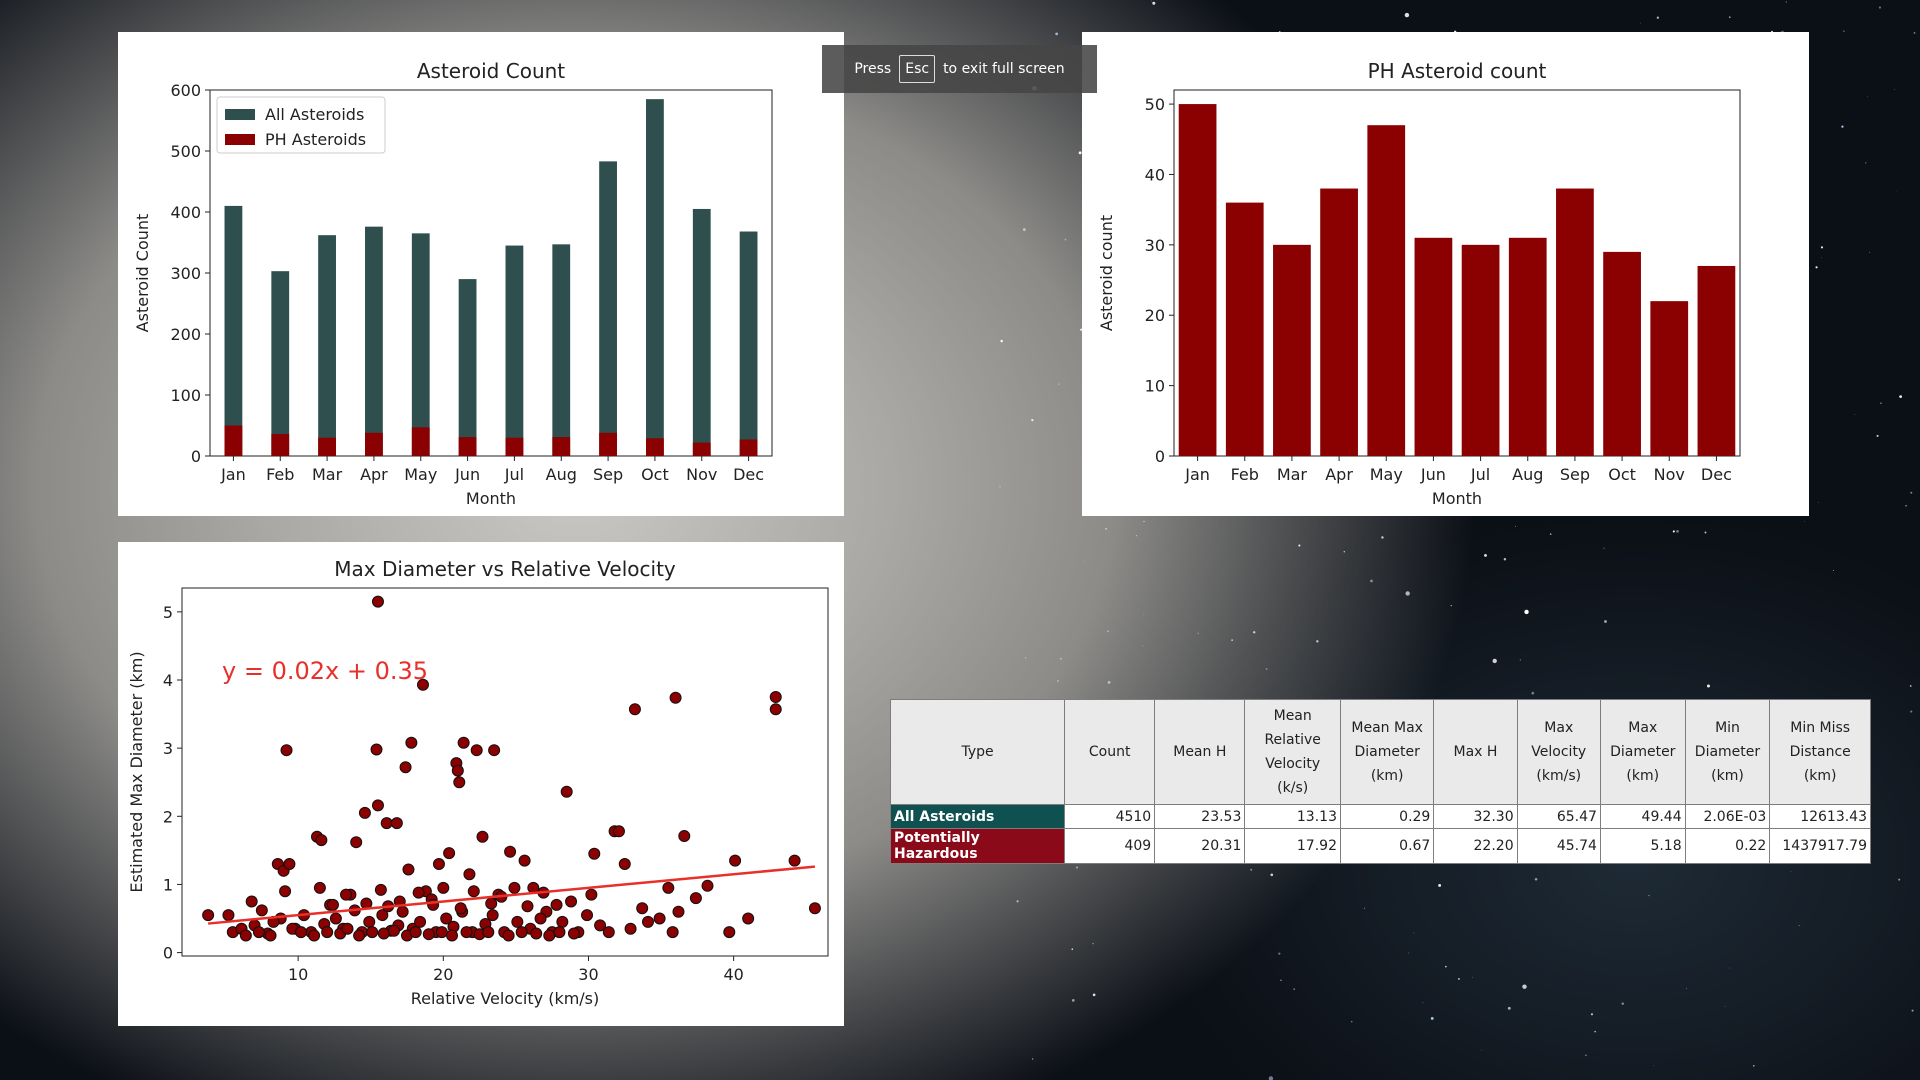 The image size is (1920, 1080). Describe the element at coordinates (1575, 474) in the screenshot. I see `x-tick-label: Sep` at that location.